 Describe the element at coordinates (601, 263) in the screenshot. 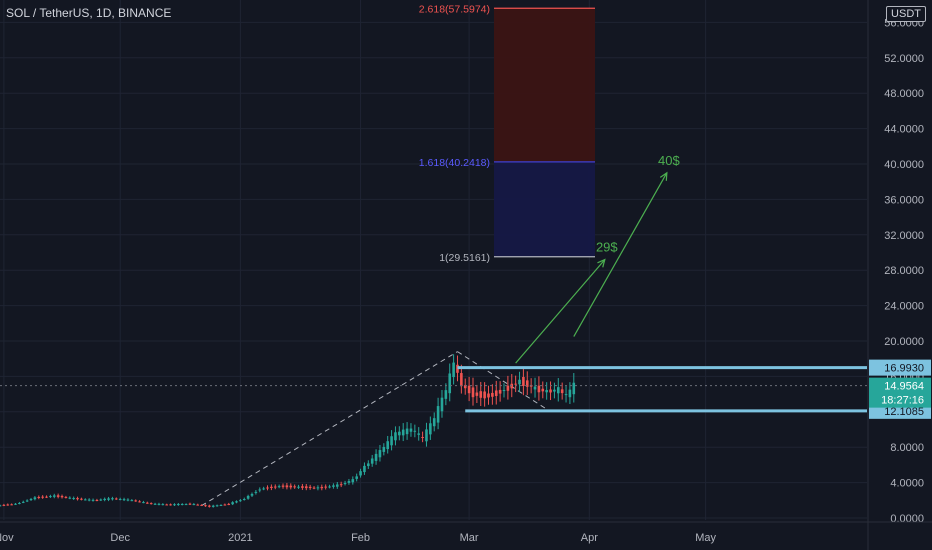

I see `target-arrow-head` at that location.